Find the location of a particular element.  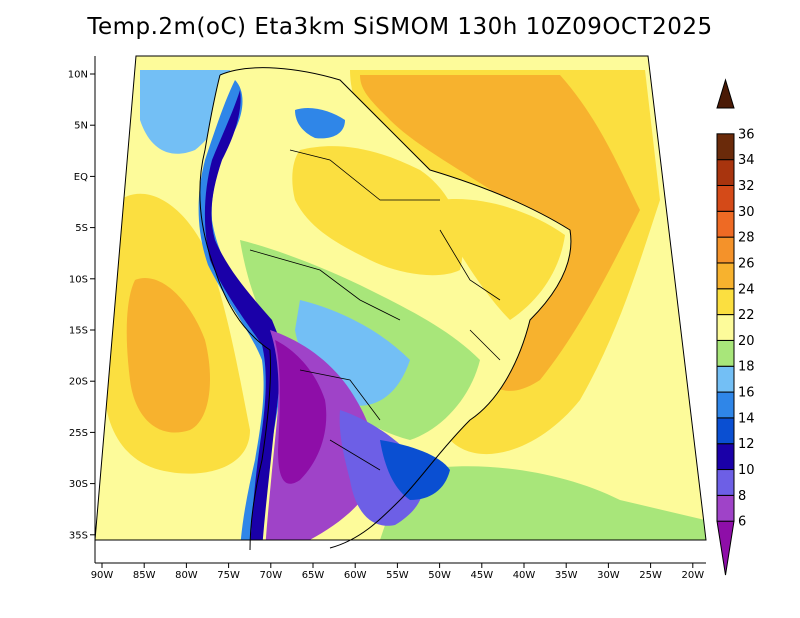

colorbar-label: 20 is located at coordinates (746, 341).